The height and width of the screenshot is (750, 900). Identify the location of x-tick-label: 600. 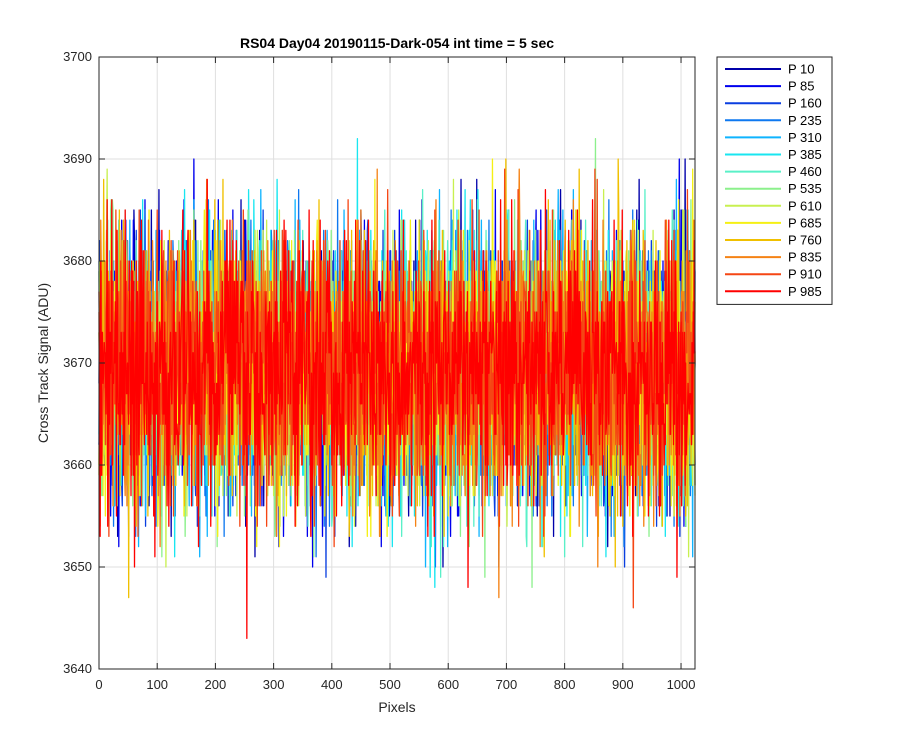
(448, 684).